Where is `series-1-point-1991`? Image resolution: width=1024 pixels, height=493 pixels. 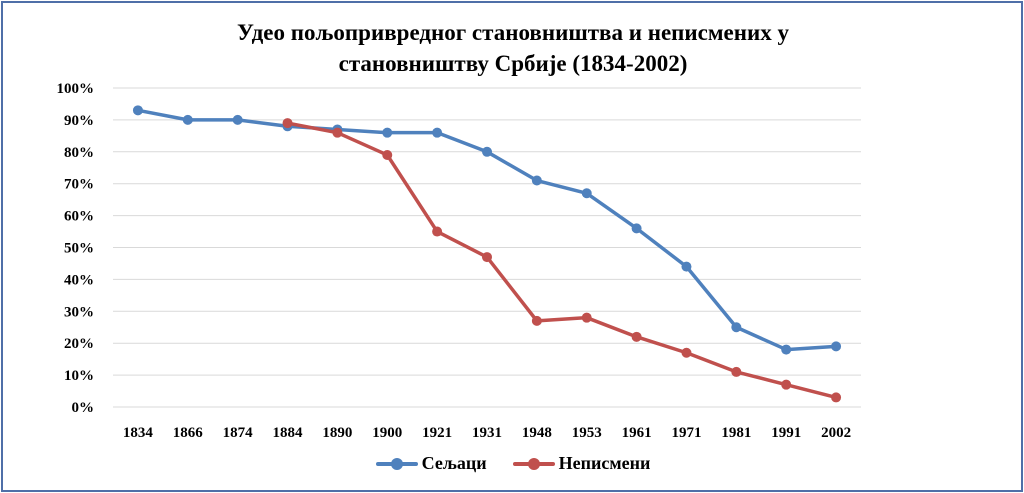
series-1-point-1991 is located at coordinates (786, 384).